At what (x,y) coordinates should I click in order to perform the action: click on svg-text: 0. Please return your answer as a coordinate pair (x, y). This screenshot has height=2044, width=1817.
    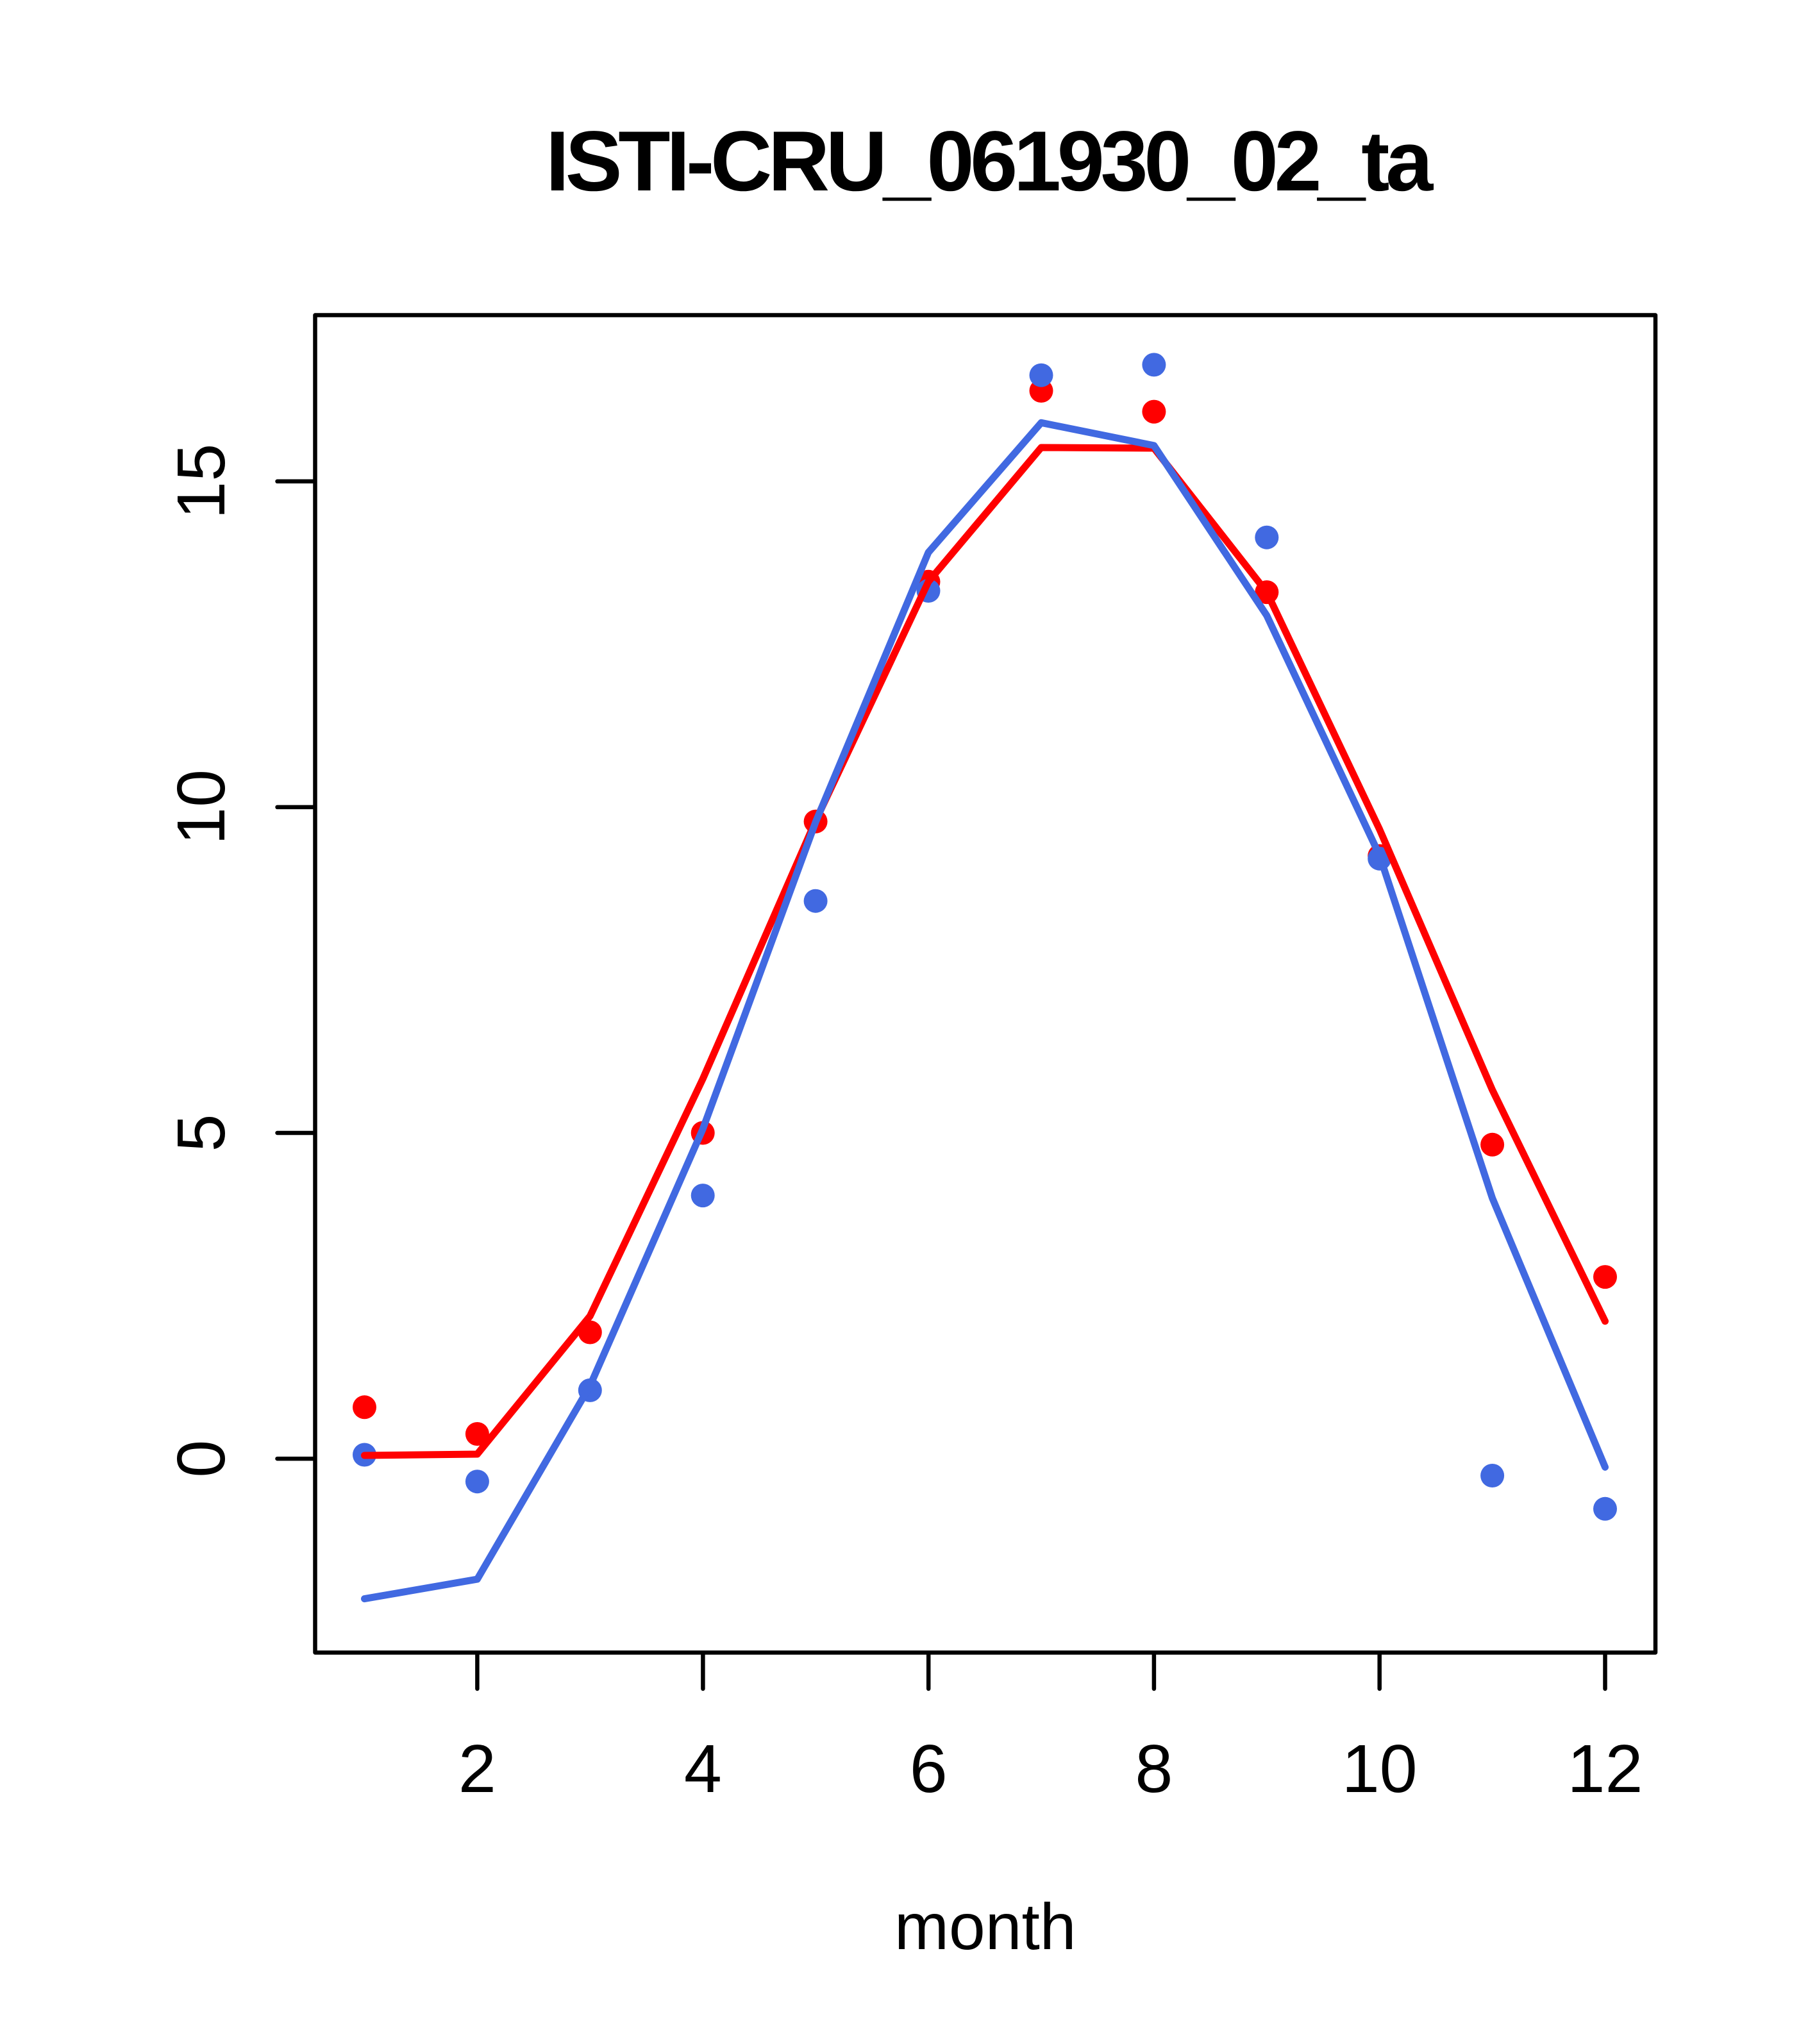
    Looking at the image, I should click on (201, 1459).